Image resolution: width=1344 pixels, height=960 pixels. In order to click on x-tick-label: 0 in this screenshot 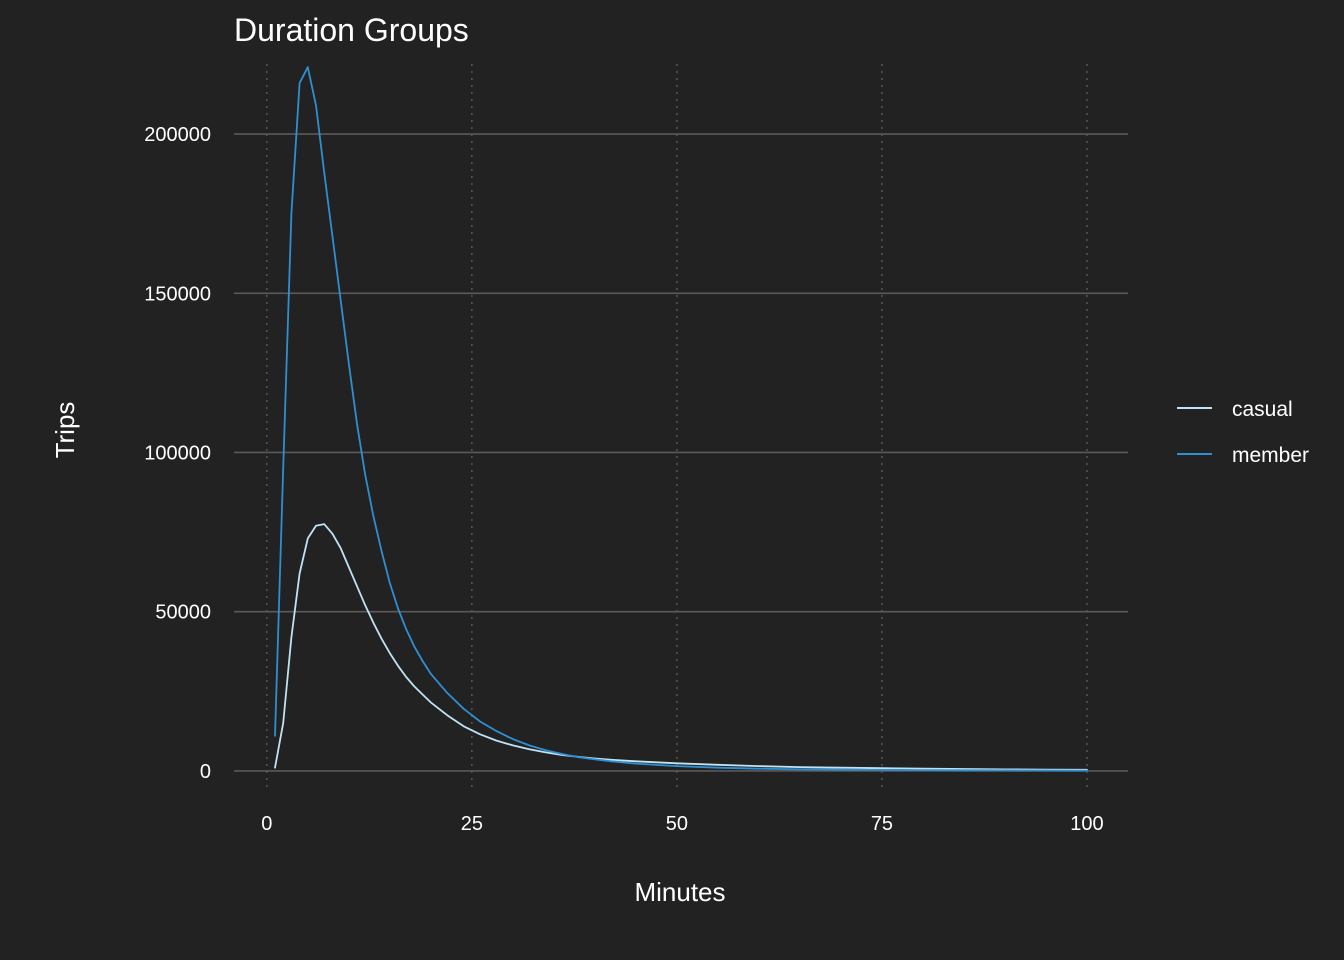, I will do `click(266, 824)`.